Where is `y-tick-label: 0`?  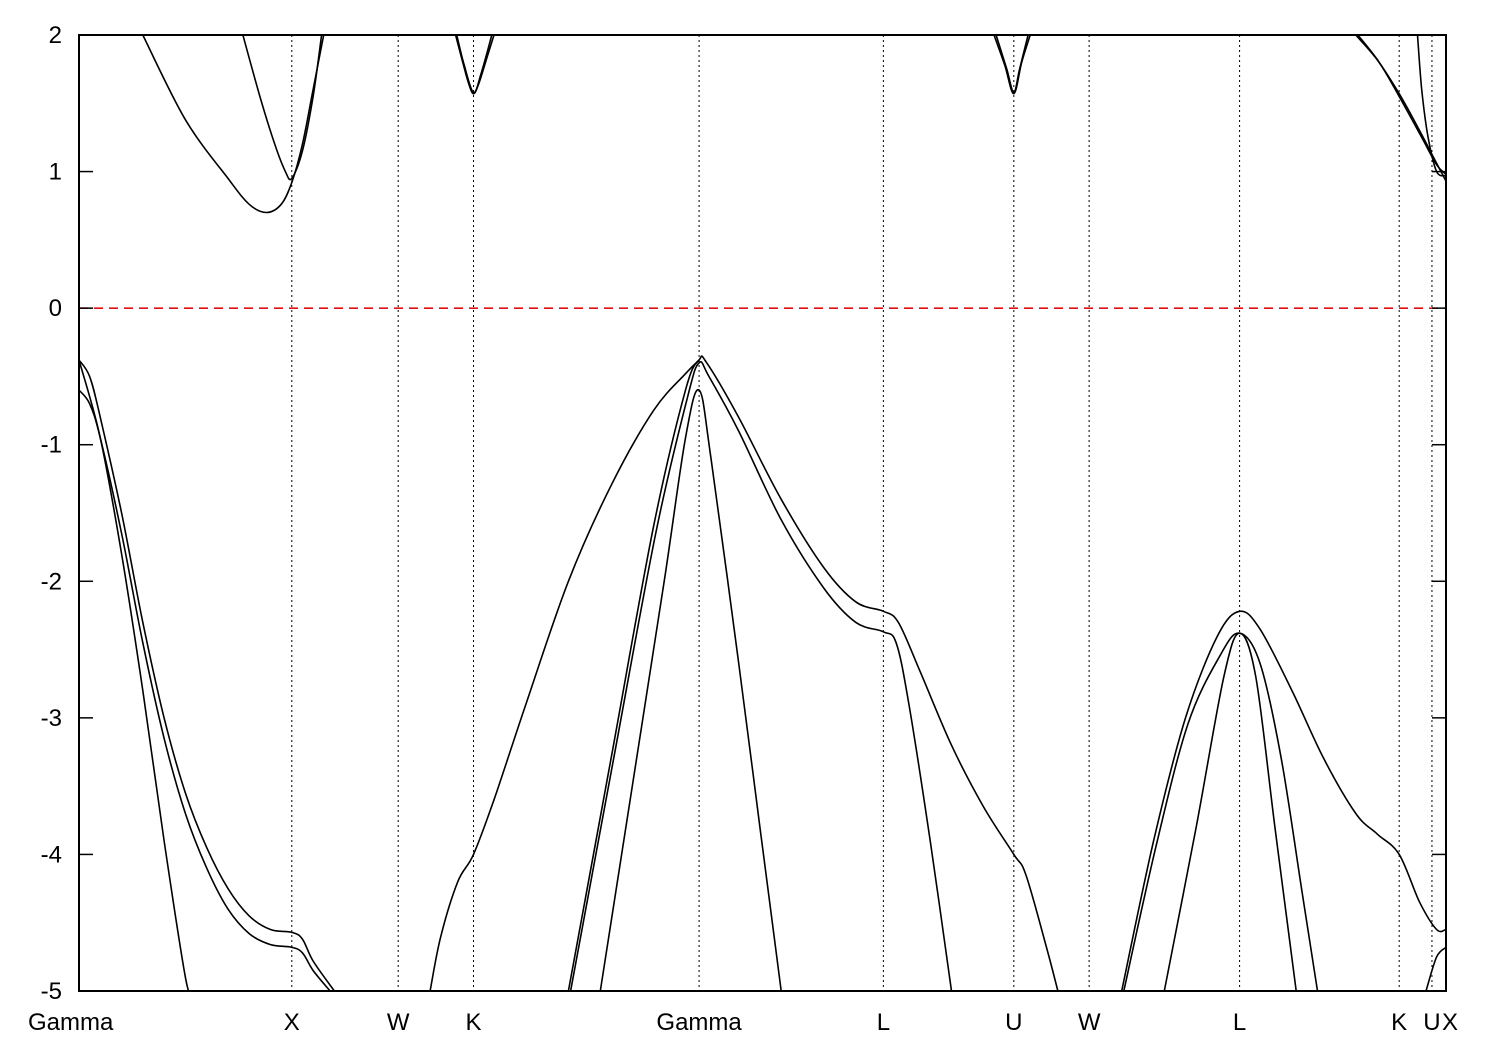
y-tick-label: 0 is located at coordinates (55, 308).